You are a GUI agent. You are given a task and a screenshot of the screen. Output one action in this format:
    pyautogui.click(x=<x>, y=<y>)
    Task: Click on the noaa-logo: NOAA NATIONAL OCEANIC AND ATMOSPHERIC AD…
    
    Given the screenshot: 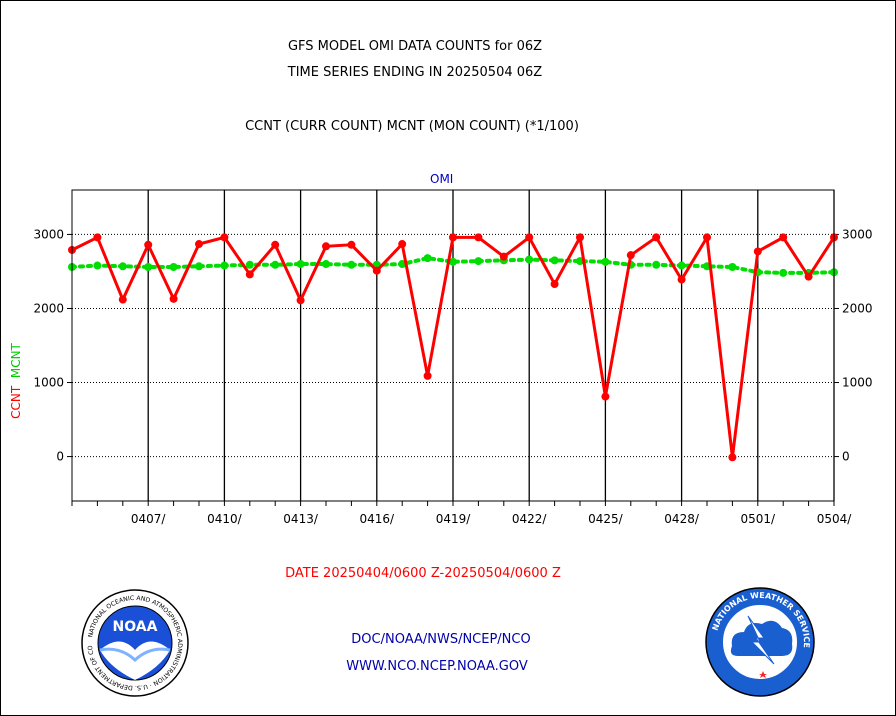 What is the action you would take?
    pyautogui.click(x=134, y=642)
    